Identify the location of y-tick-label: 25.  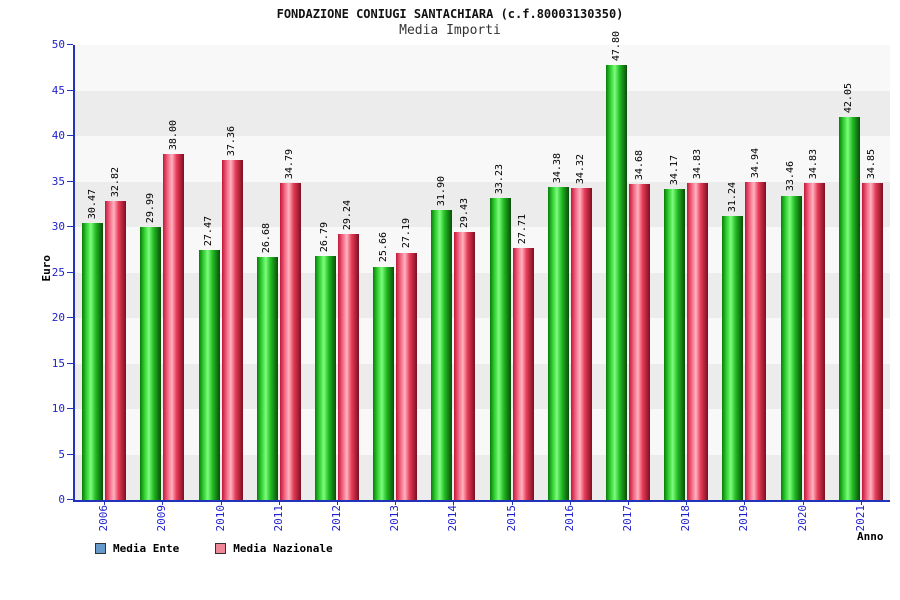
(58, 272).